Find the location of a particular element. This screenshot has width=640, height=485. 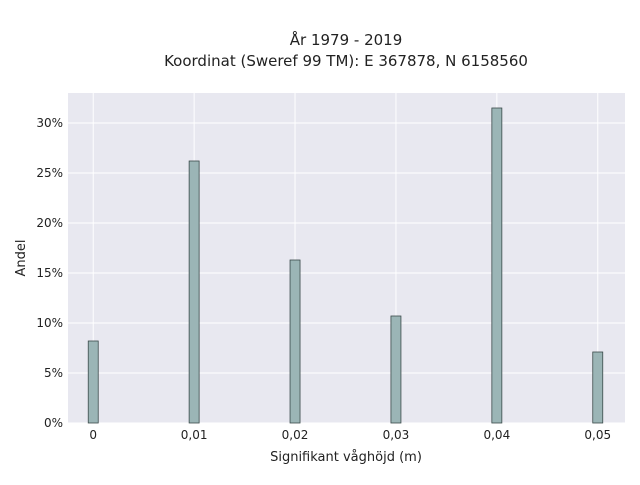

x-tick-label: 0,03 is located at coordinates (396, 435).